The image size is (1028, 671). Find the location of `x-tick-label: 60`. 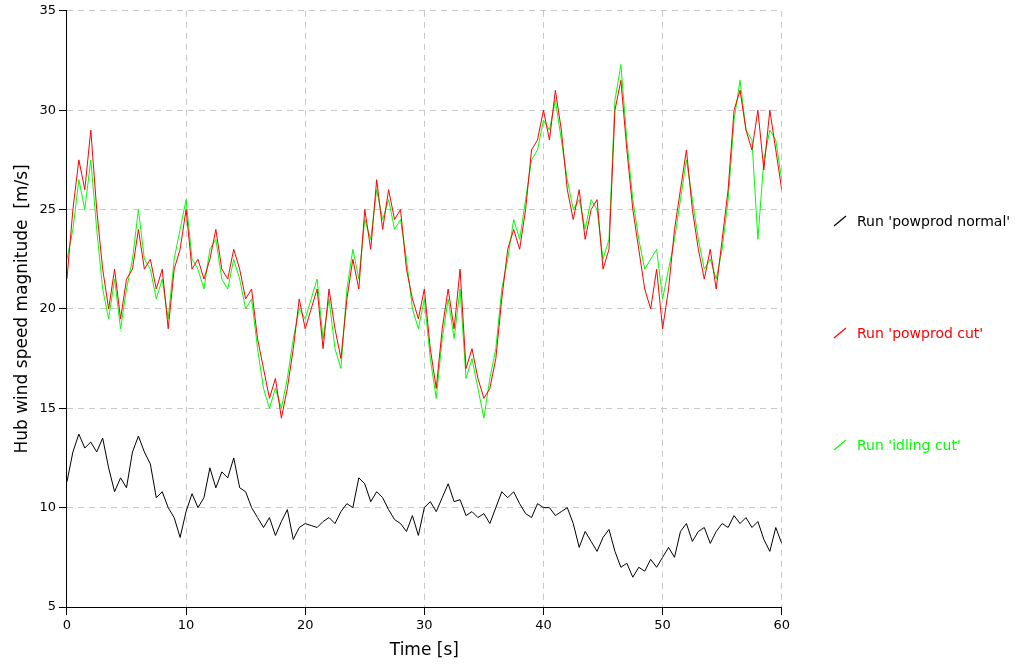

x-tick-label: 60 is located at coordinates (781, 625).